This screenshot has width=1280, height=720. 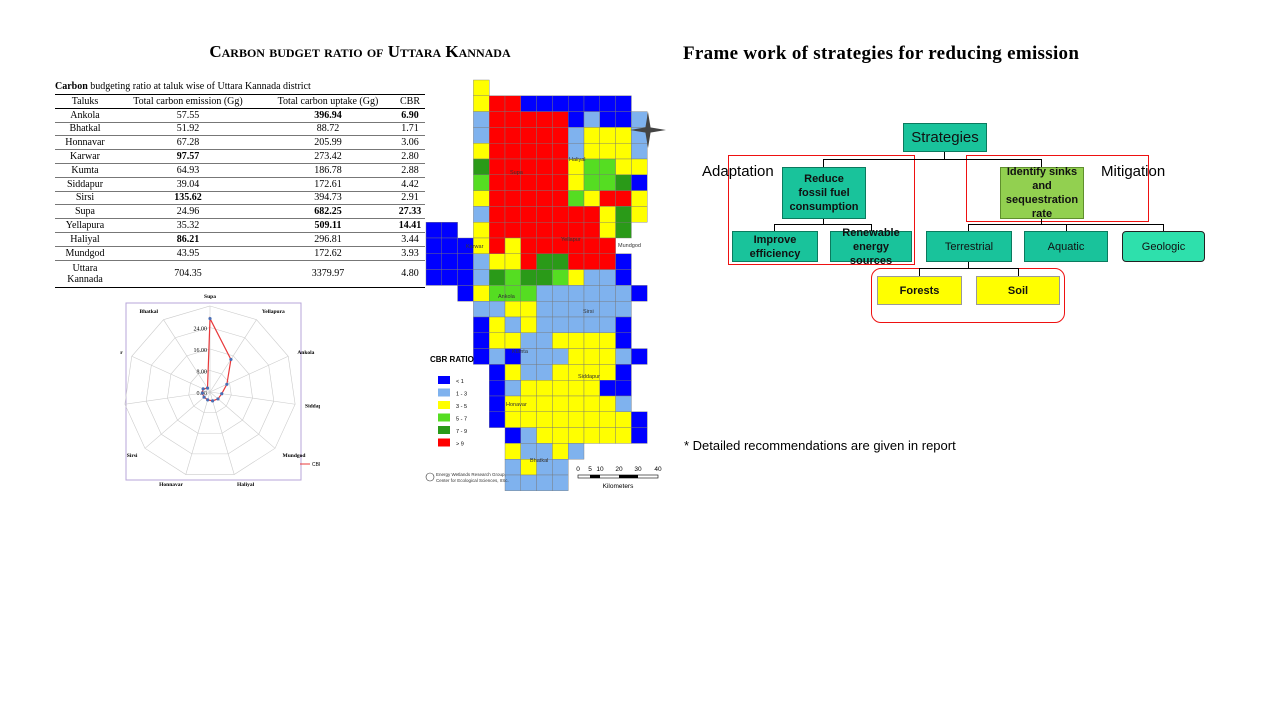 I want to click on scale-bar, so click(x=618, y=476).